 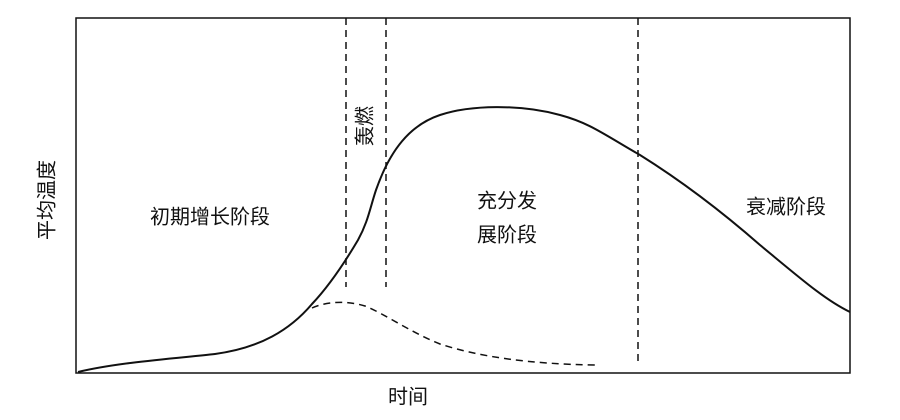 What do you see at coordinates (365, 126) in the screenshot?
I see `flashover-label: 轰燃` at bounding box center [365, 126].